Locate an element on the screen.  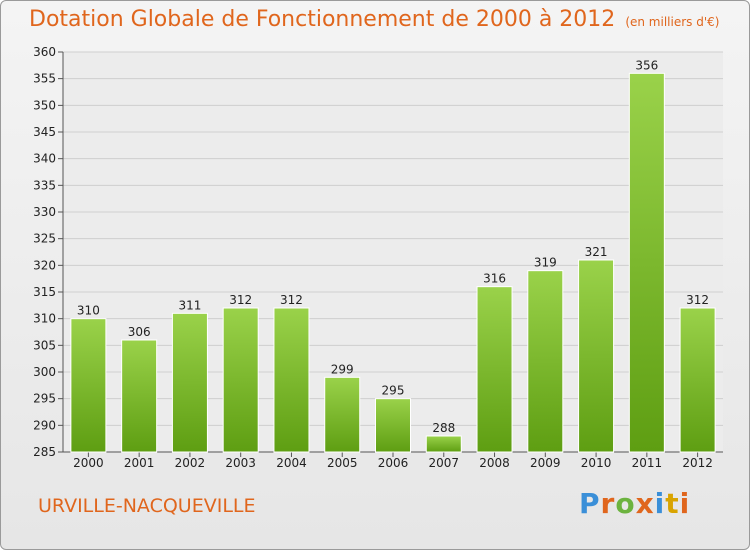
proxiti-logo: Proxiti is located at coordinates (634, 503).